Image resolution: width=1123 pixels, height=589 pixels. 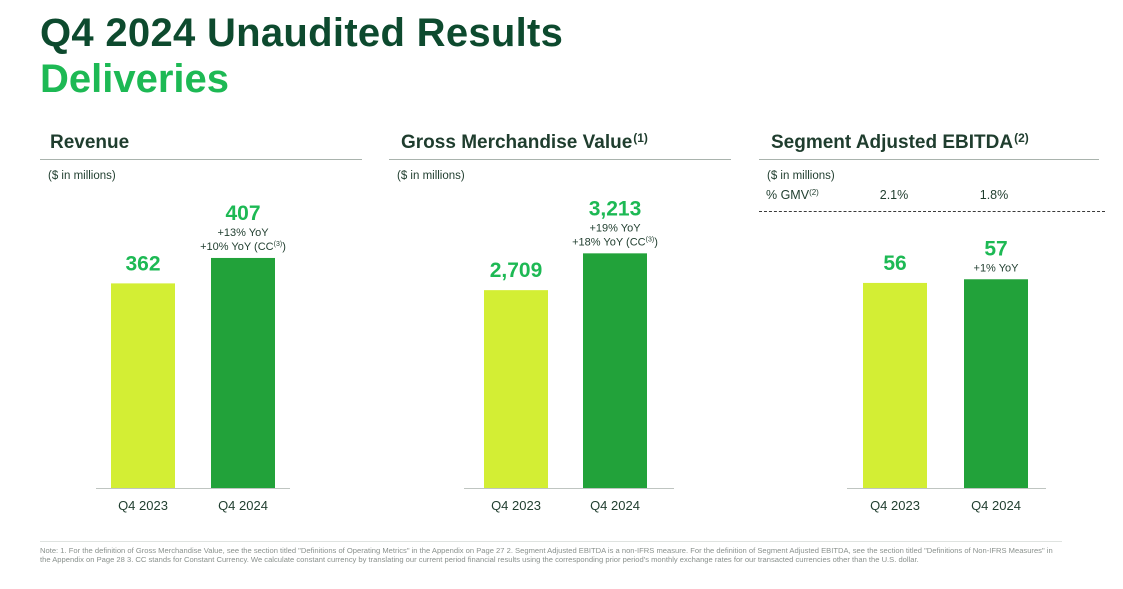 What do you see at coordinates (615, 228) in the screenshot?
I see `growth-label: +19% YoY` at bounding box center [615, 228].